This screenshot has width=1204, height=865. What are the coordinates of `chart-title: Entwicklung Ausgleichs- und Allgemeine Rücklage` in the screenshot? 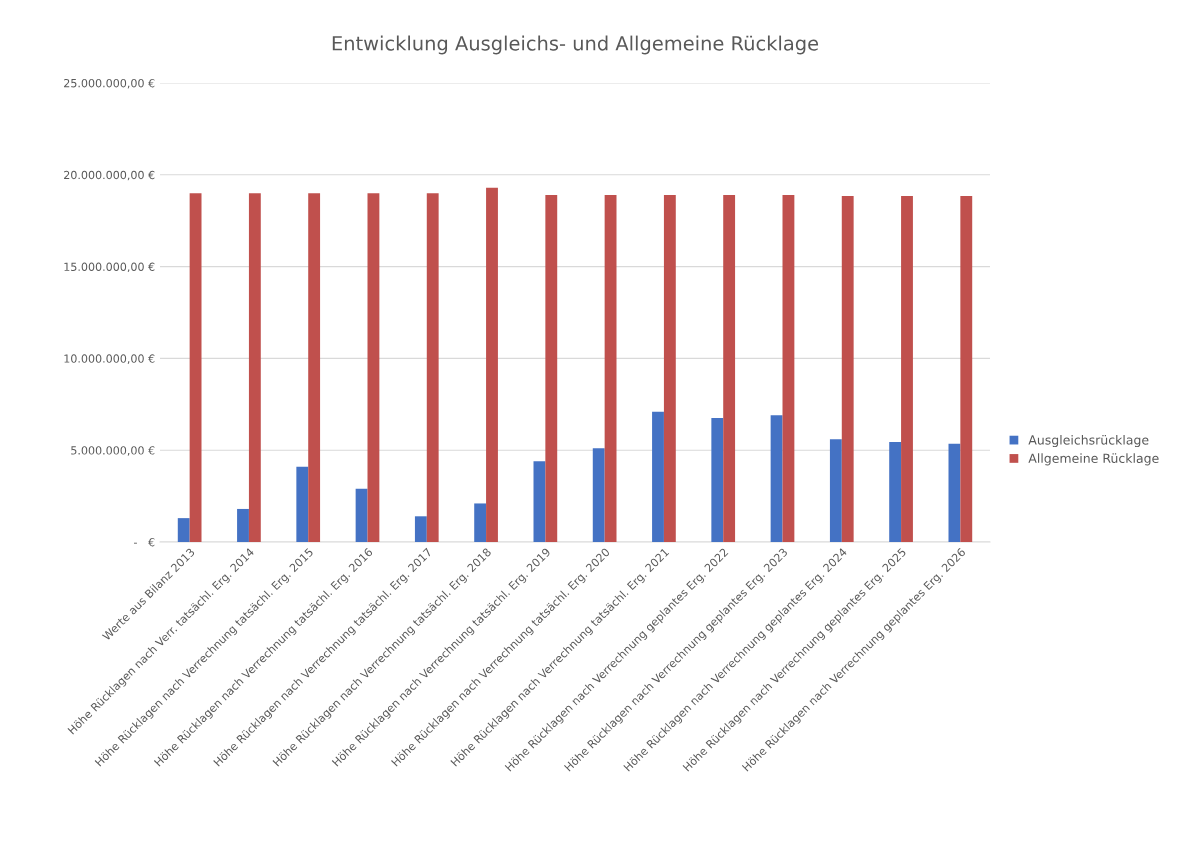 It's located at (575, 45).